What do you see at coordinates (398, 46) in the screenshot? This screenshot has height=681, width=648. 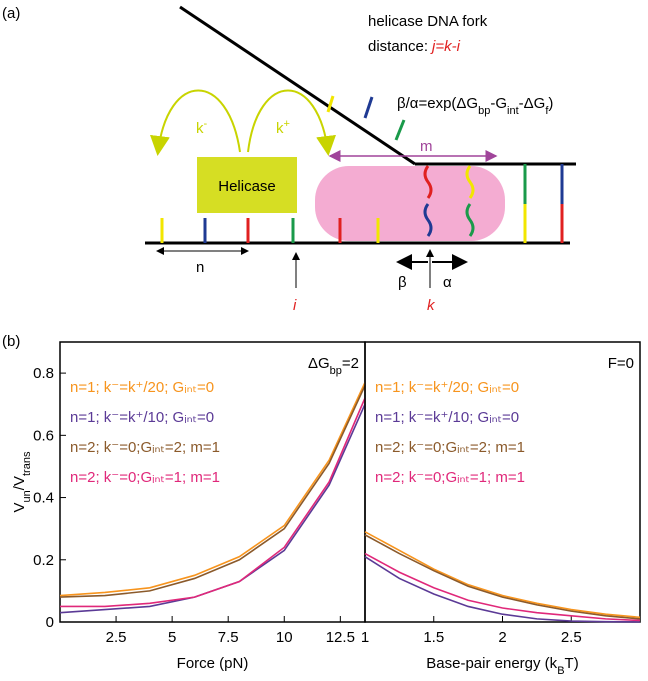 I see `label-part: distance:` at bounding box center [398, 46].